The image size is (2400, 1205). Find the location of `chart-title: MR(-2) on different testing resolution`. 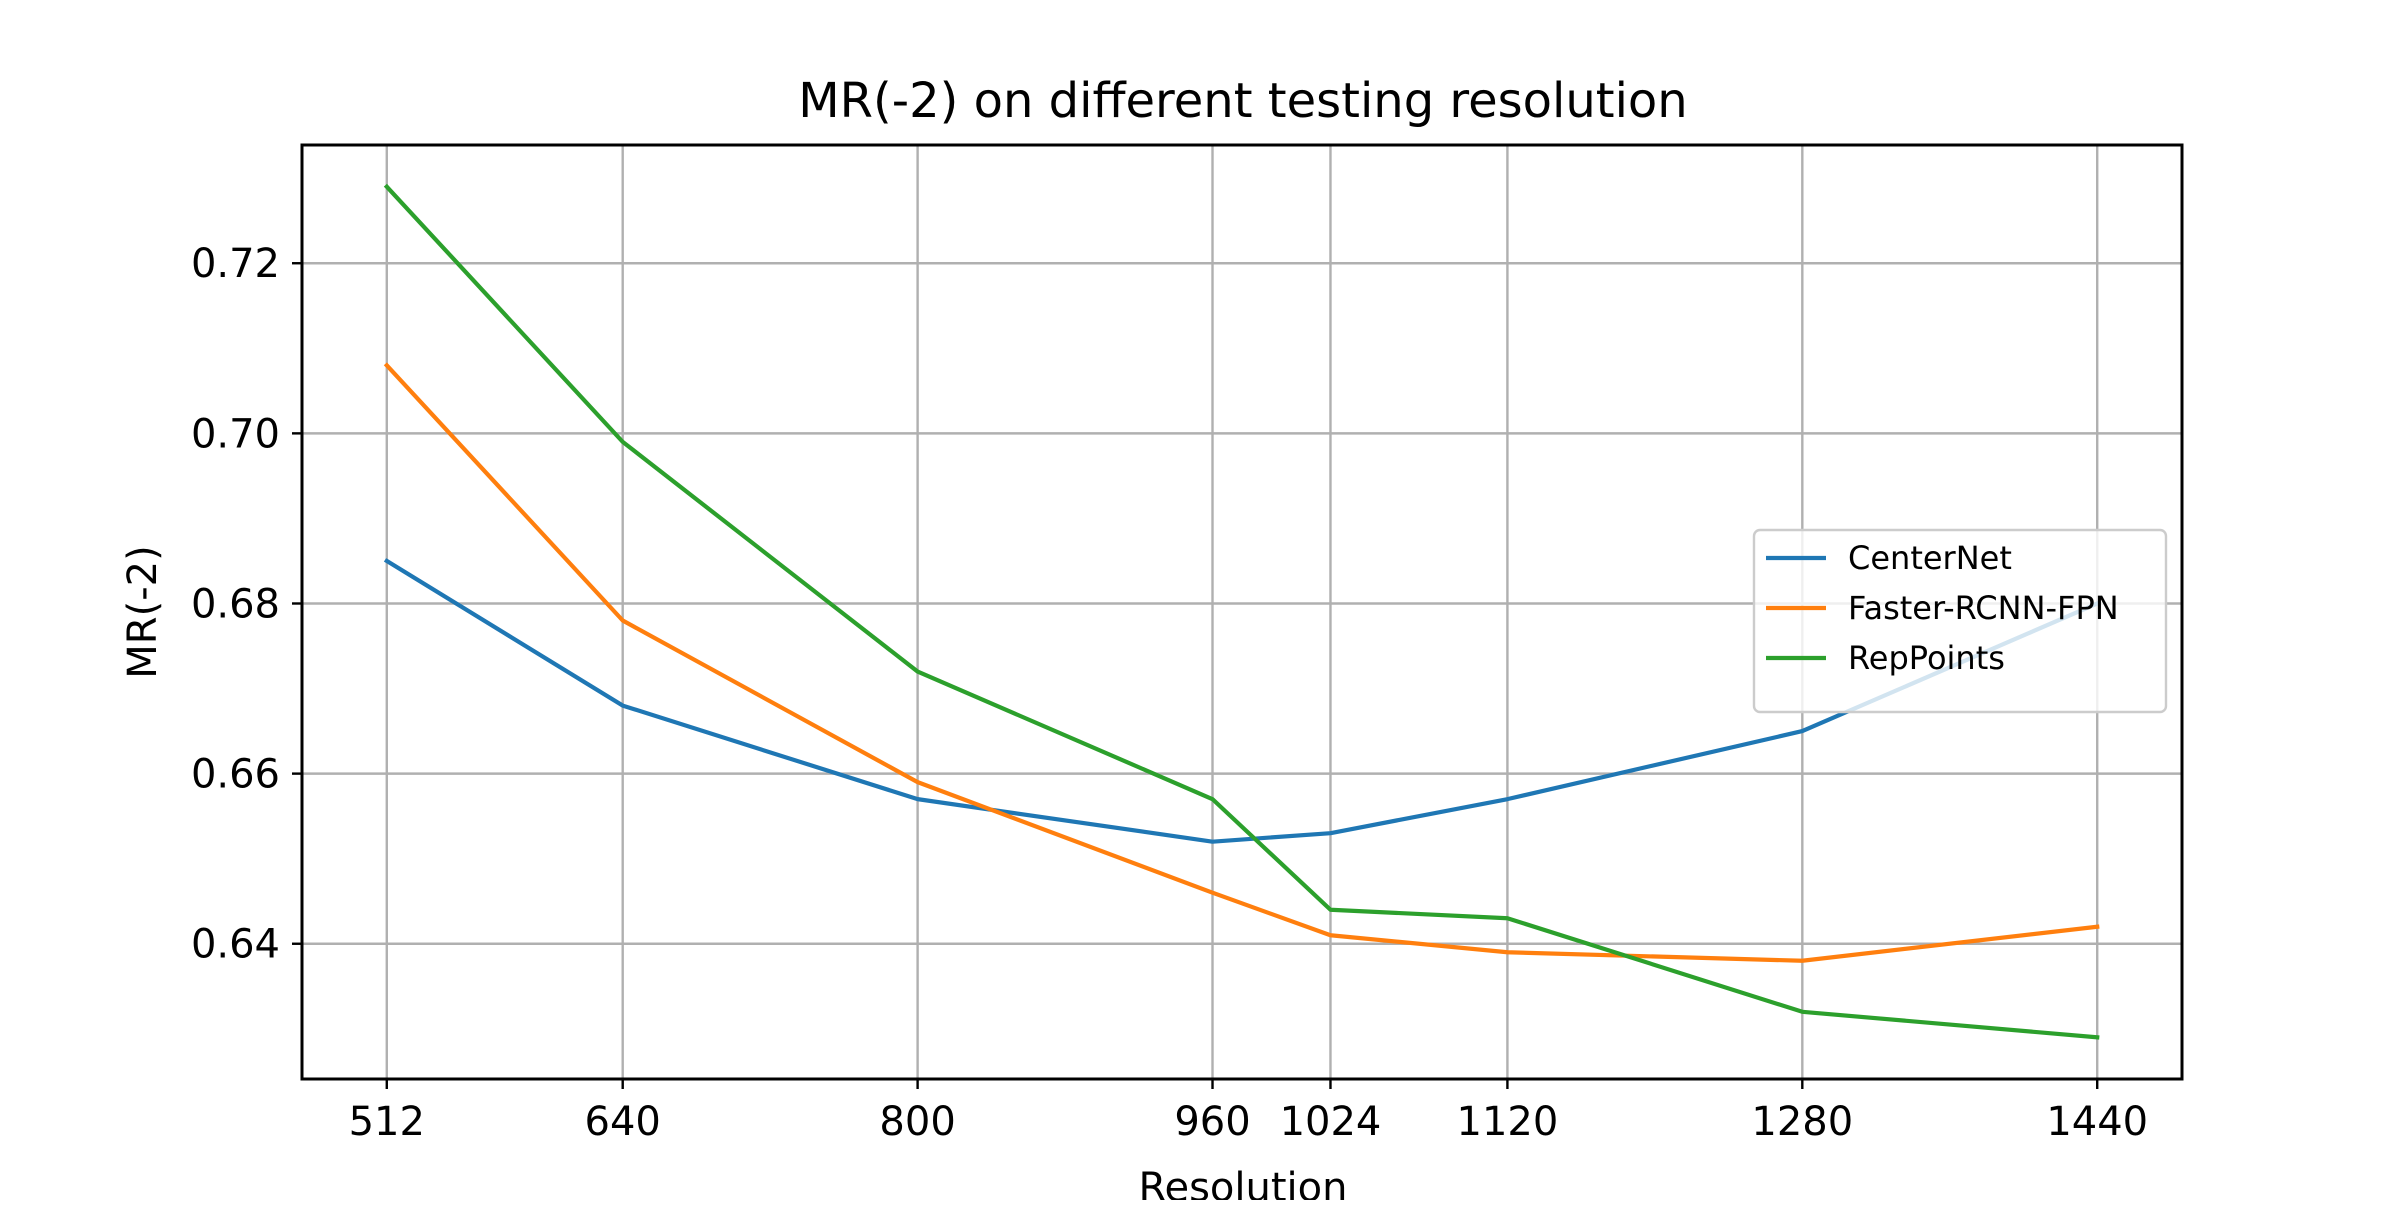

chart-title: MR(-2) on different testing resolution is located at coordinates (1242, 101).